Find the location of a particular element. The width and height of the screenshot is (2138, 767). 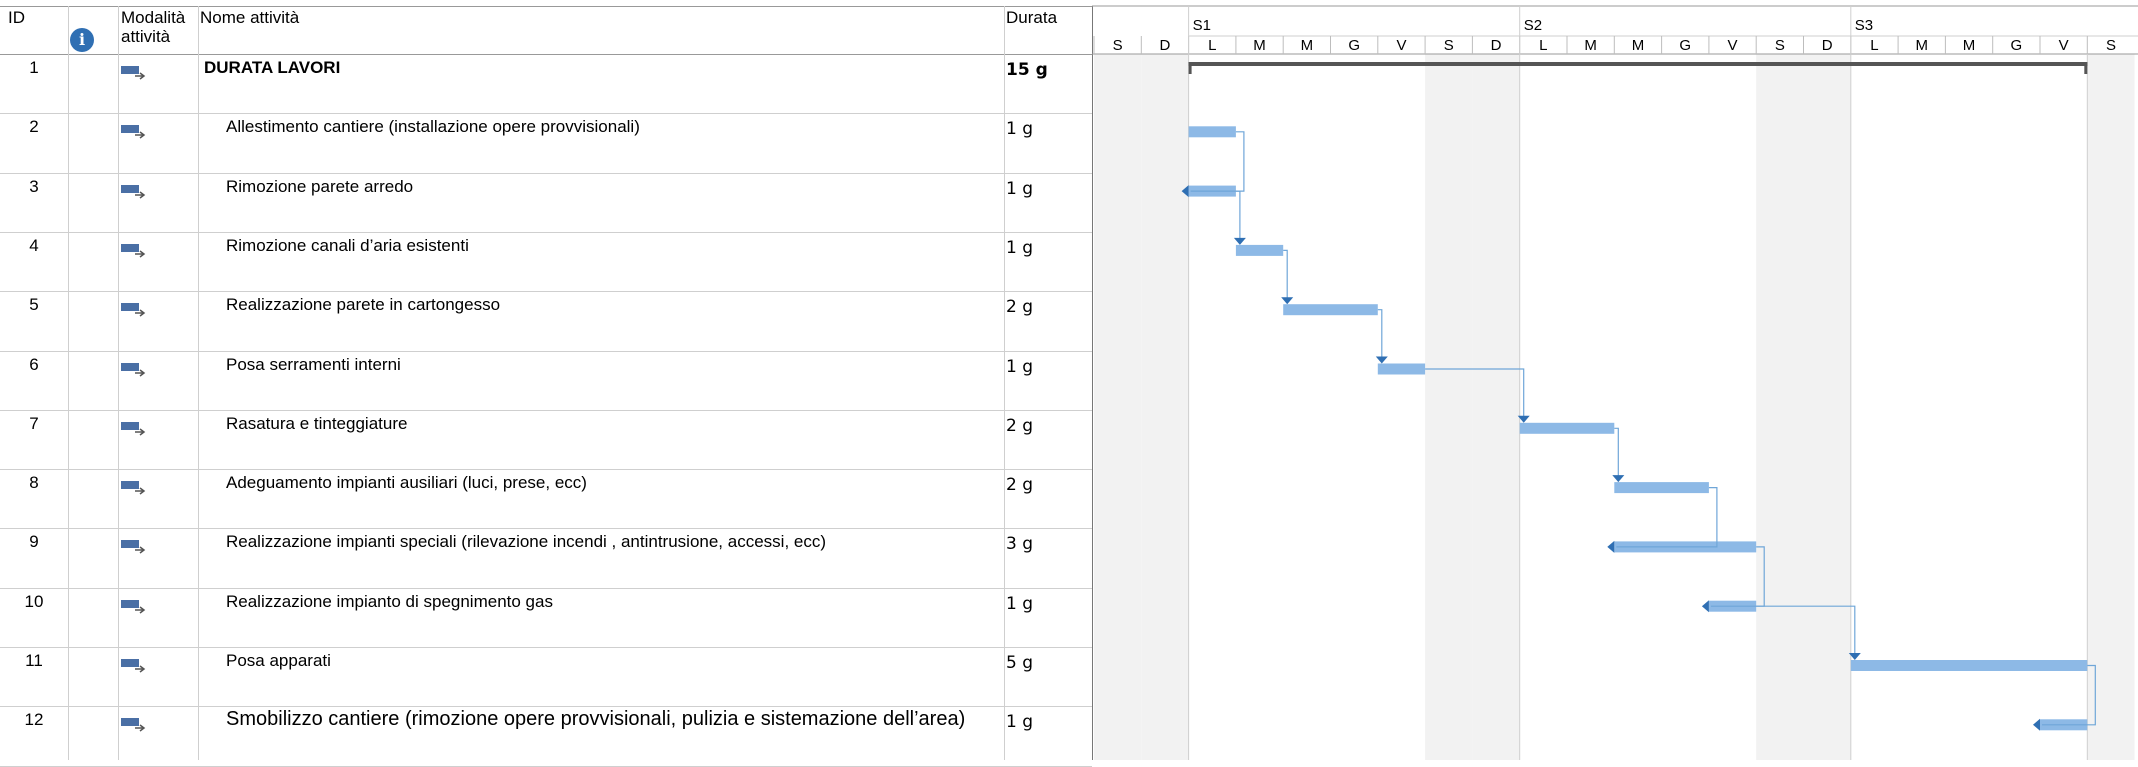

table-row: 7 Rasatura e tinteggiature 2 g is located at coordinates (546, 439).